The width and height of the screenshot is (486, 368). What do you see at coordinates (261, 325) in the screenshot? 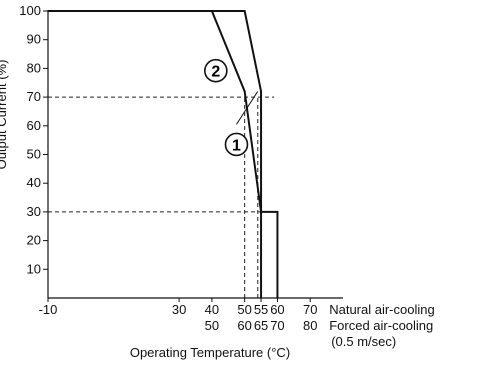
I see `x-tick-label-forced: 65` at bounding box center [261, 325].